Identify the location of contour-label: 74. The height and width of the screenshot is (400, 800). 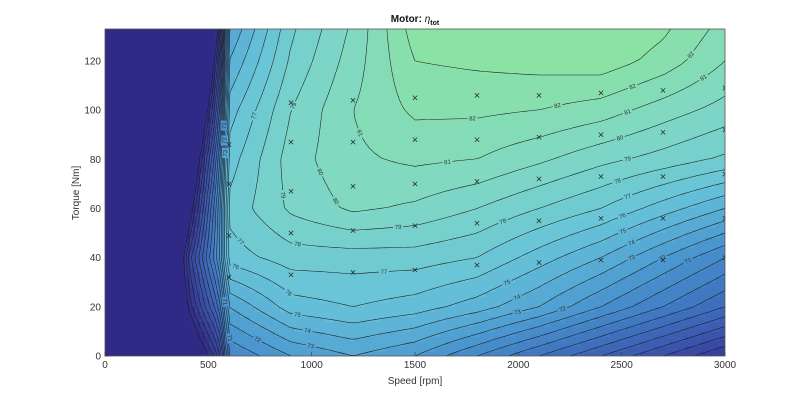
(517, 298).